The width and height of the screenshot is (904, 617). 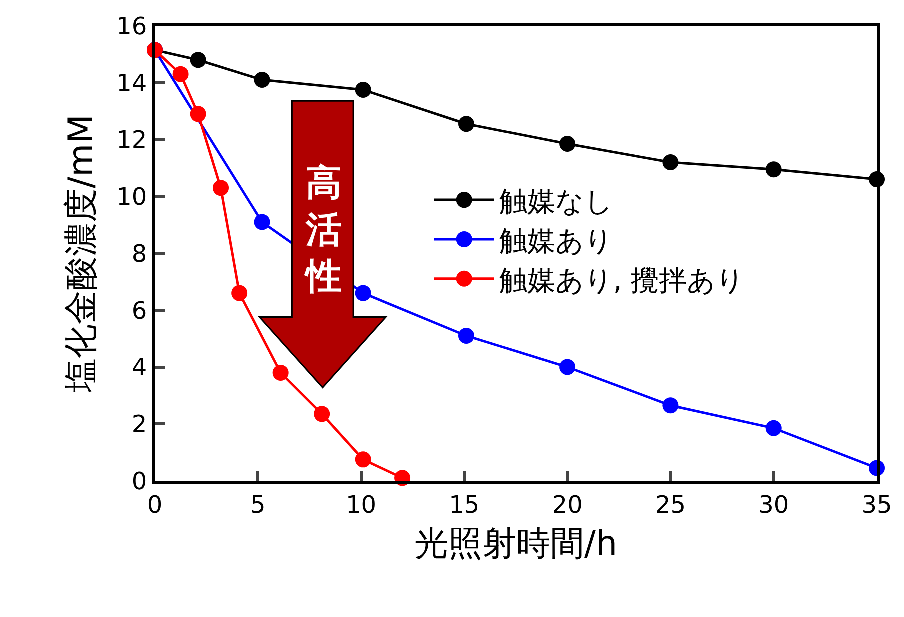 What do you see at coordinates (567, 504) in the screenshot?
I see `x-tick-label: 20` at bounding box center [567, 504].